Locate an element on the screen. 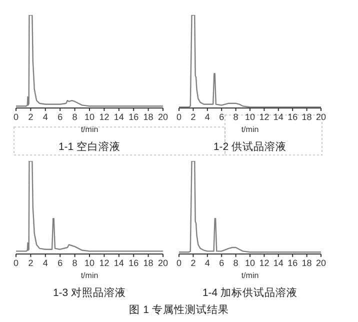 The width and height of the screenshot is (358, 322). text: 1-1 空白溶液 is located at coordinates (89, 146).